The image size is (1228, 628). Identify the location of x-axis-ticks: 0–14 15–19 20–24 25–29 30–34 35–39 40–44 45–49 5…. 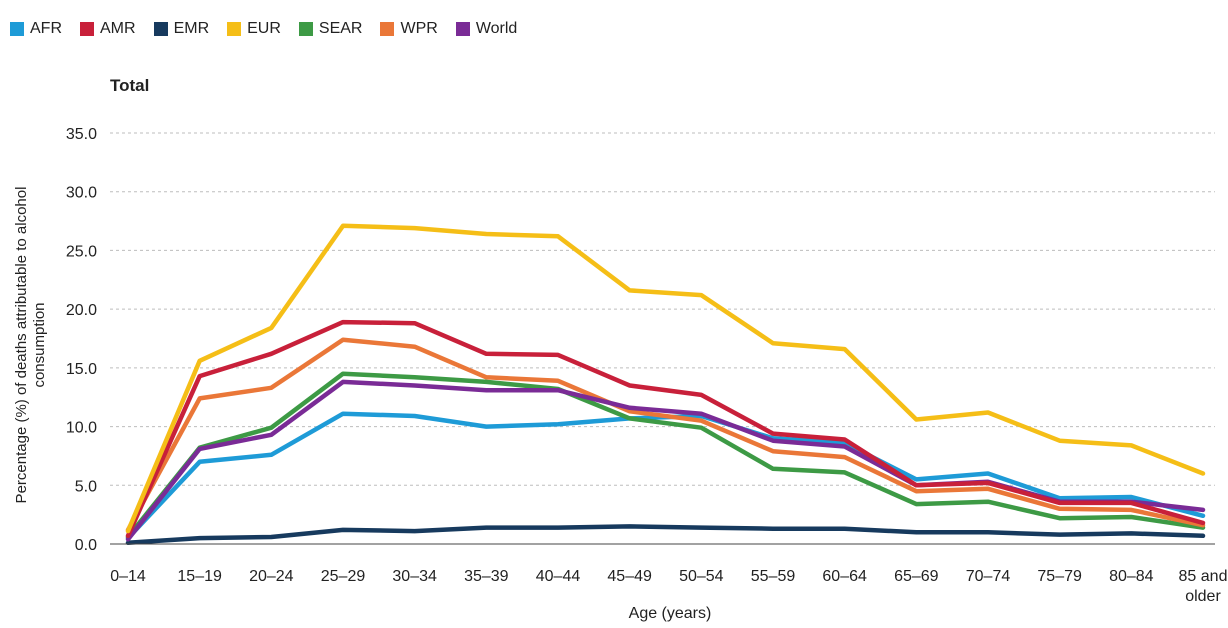
(668, 586).